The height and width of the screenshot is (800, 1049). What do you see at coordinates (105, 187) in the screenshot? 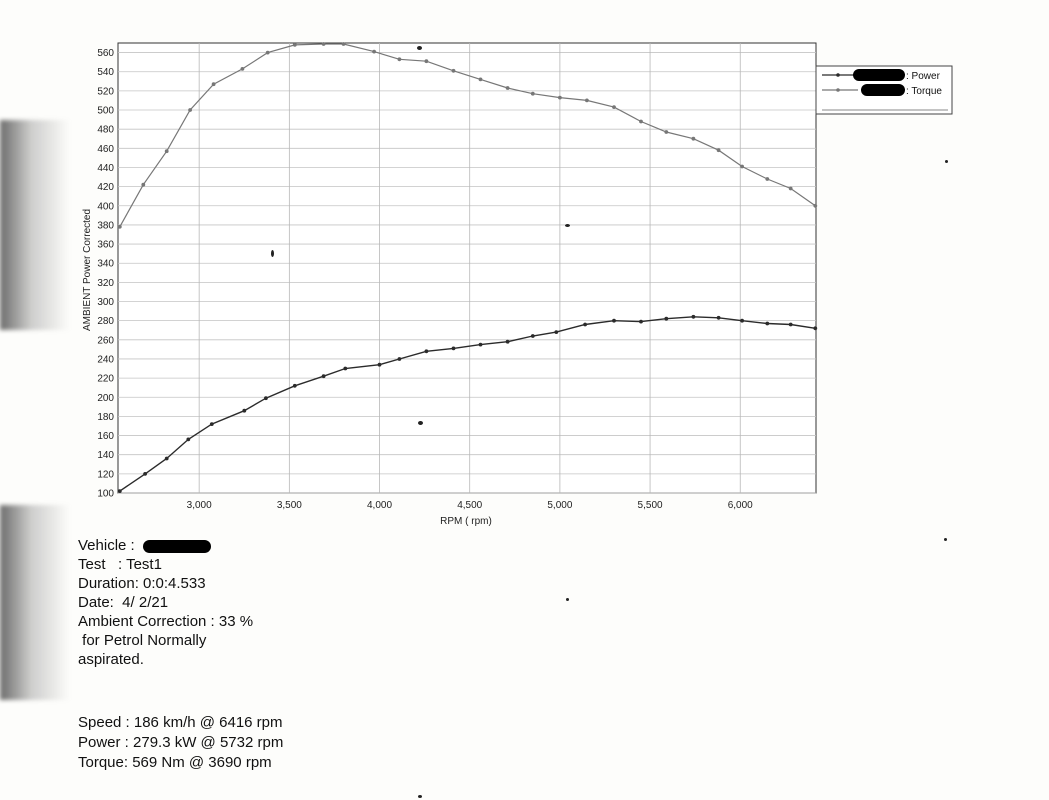
I see `y-tick-label: 420` at bounding box center [105, 187].